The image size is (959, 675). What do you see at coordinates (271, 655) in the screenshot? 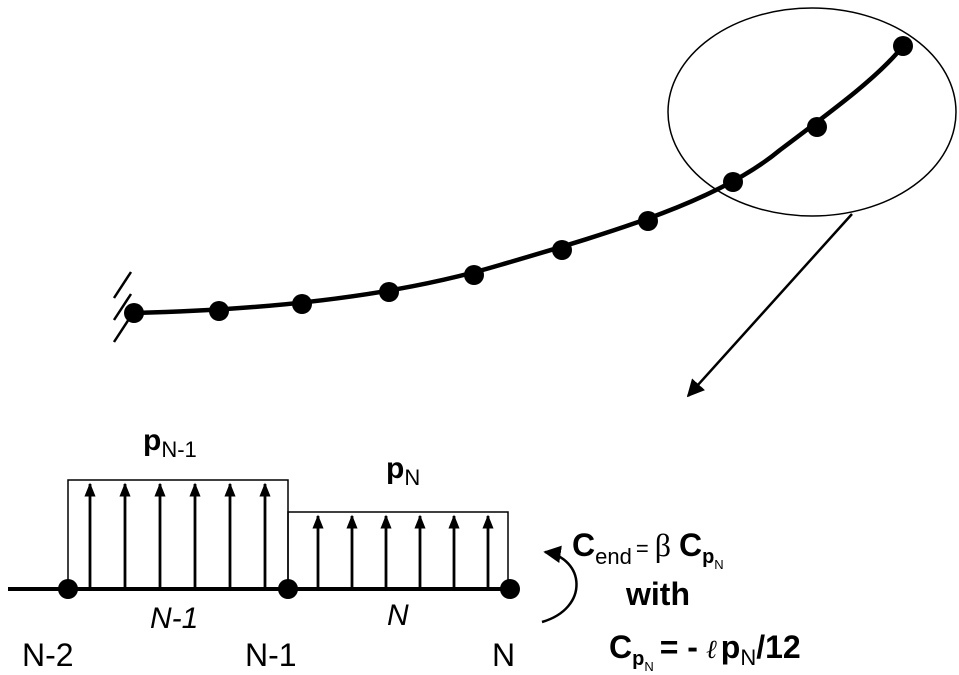
I see `node-label-n-1: N-1` at bounding box center [271, 655].